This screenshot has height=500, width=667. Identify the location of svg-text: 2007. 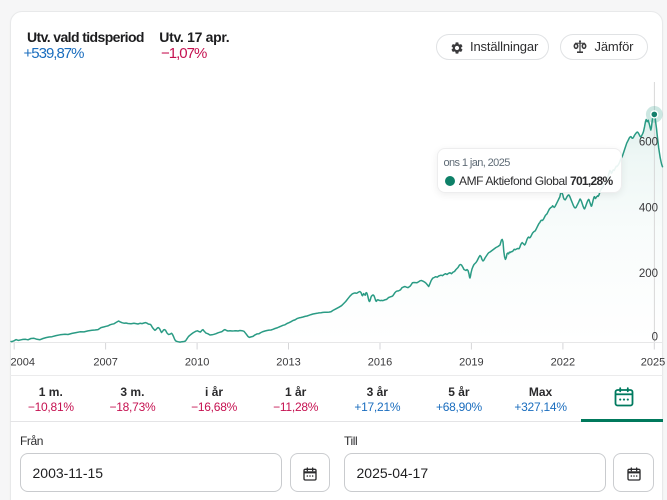
(105, 363).